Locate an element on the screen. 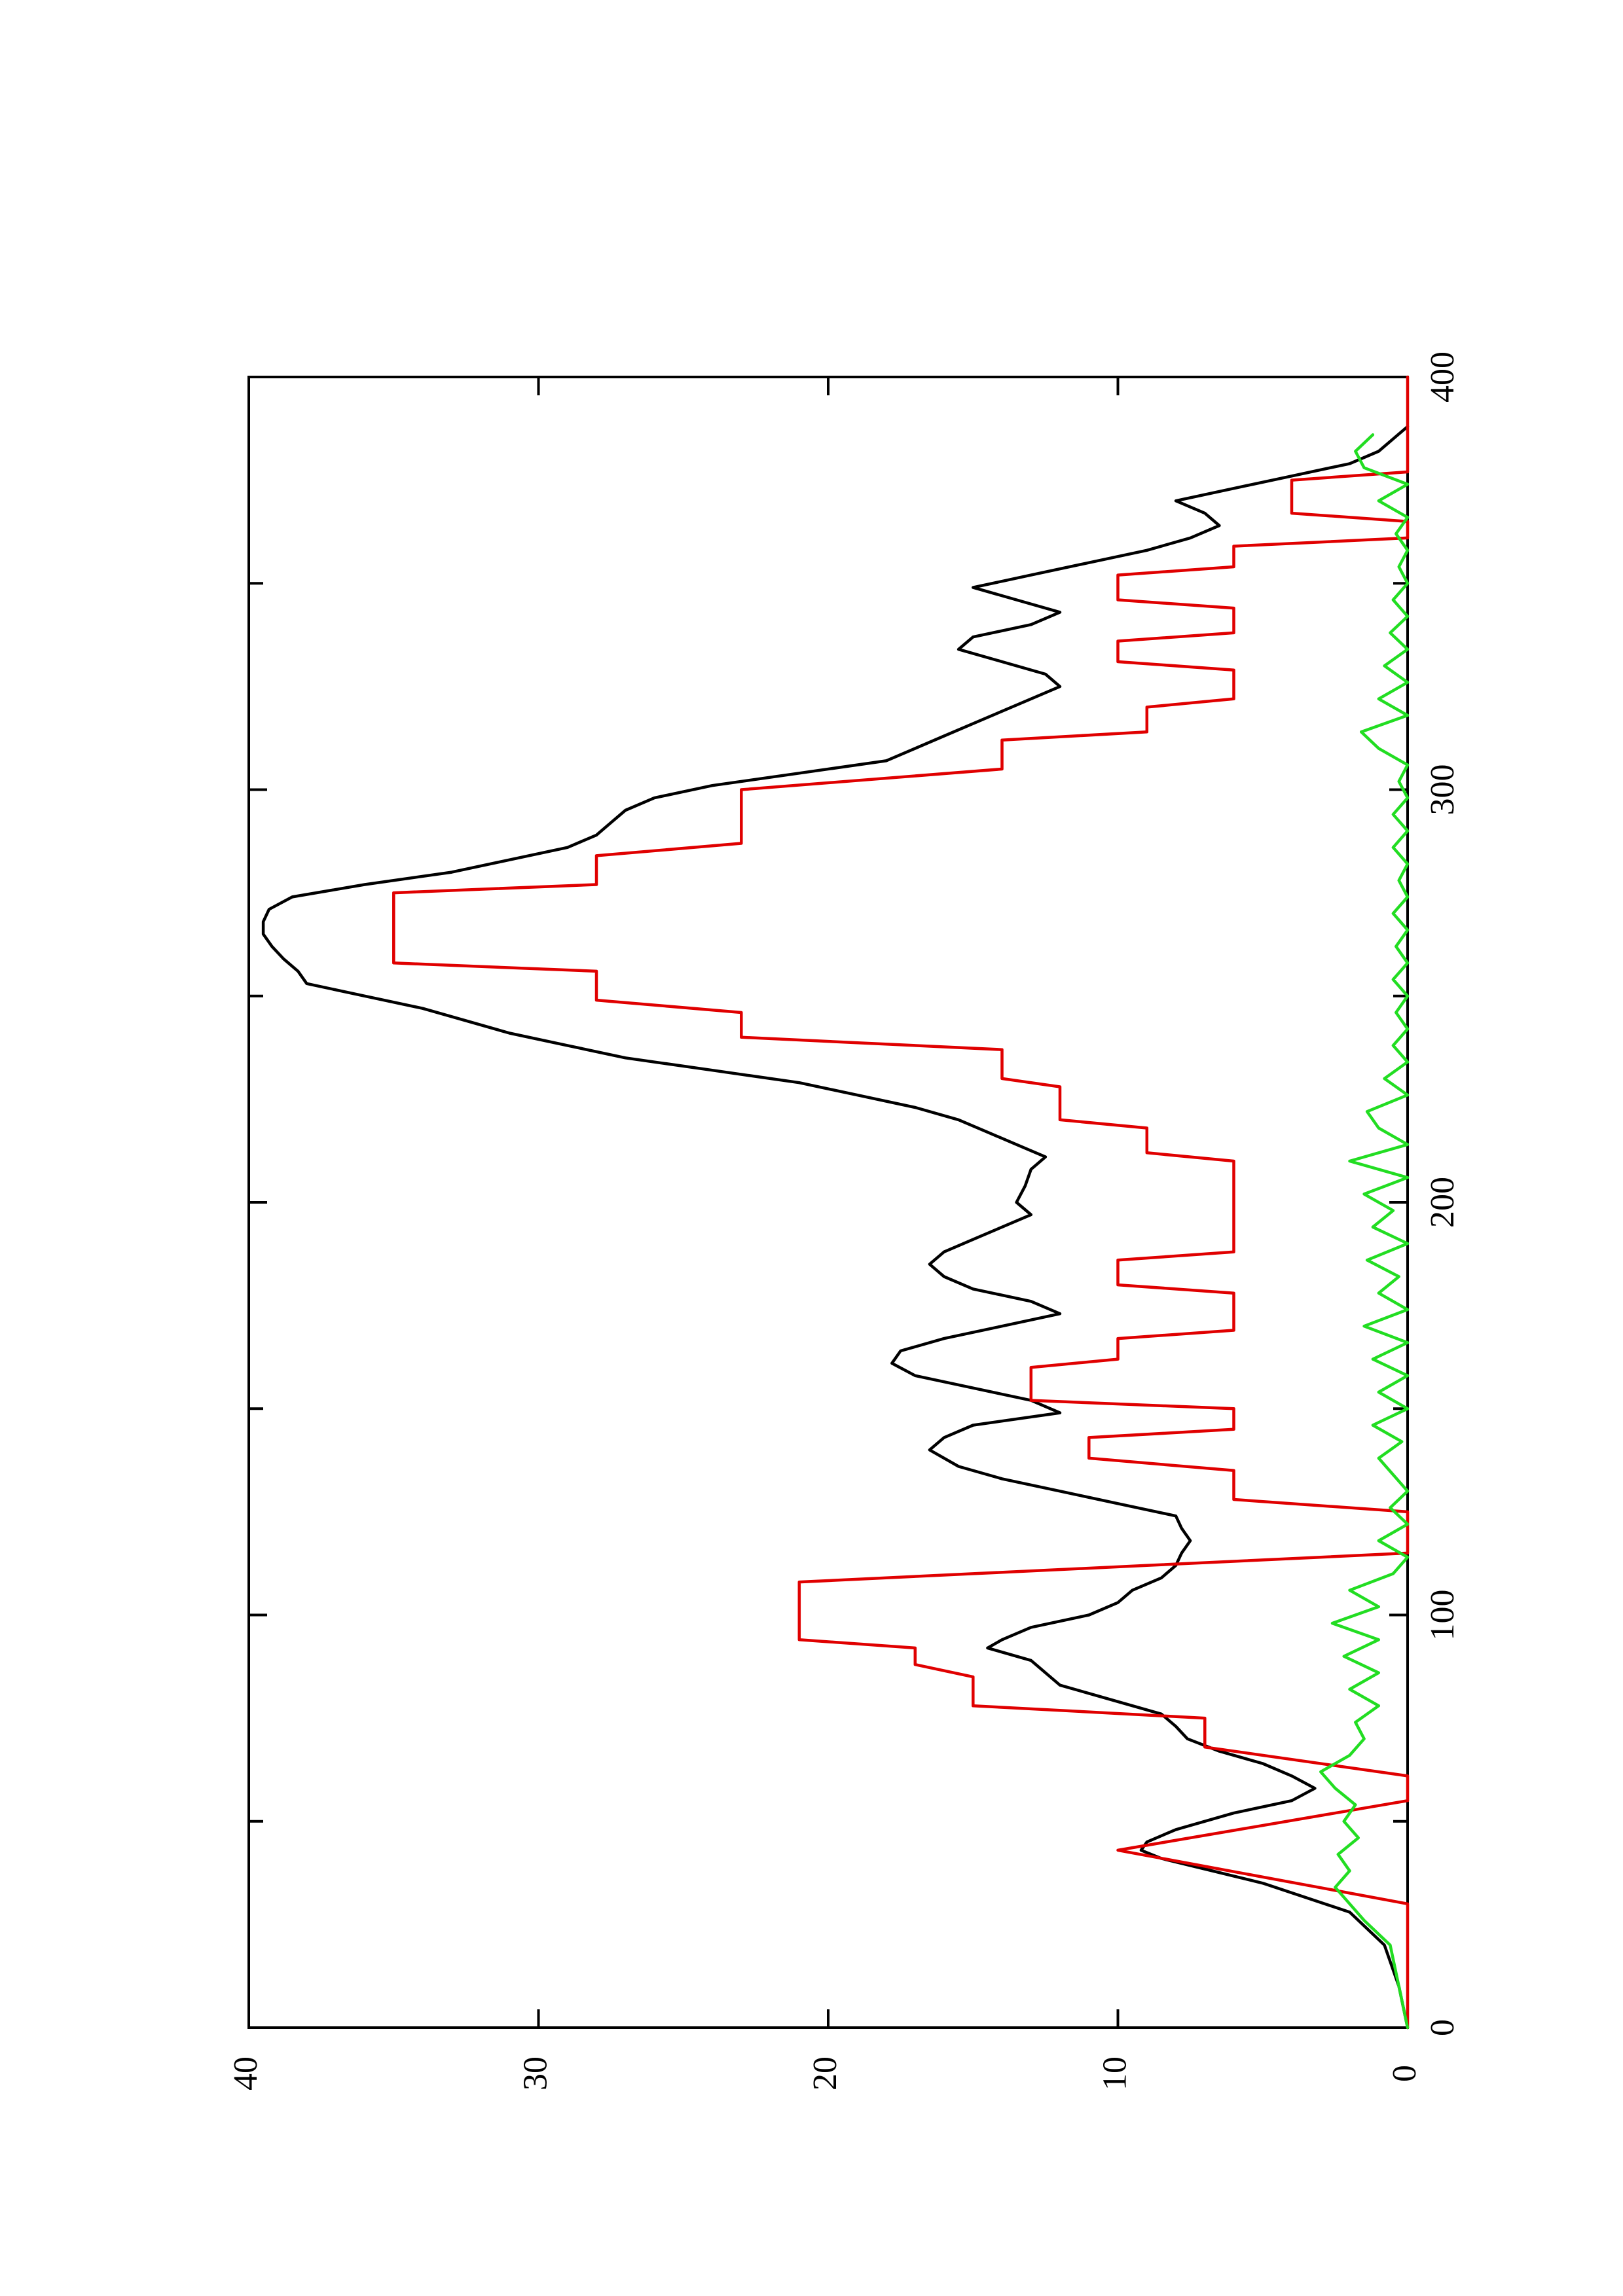  x-tick-label: 100 is located at coordinates (1442, 1615).